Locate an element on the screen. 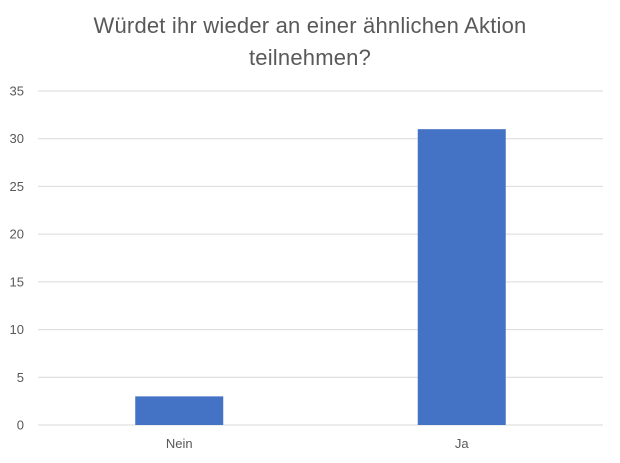 This screenshot has height=463, width=620. y-tick-label: 20 is located at coordinates (17, 234).